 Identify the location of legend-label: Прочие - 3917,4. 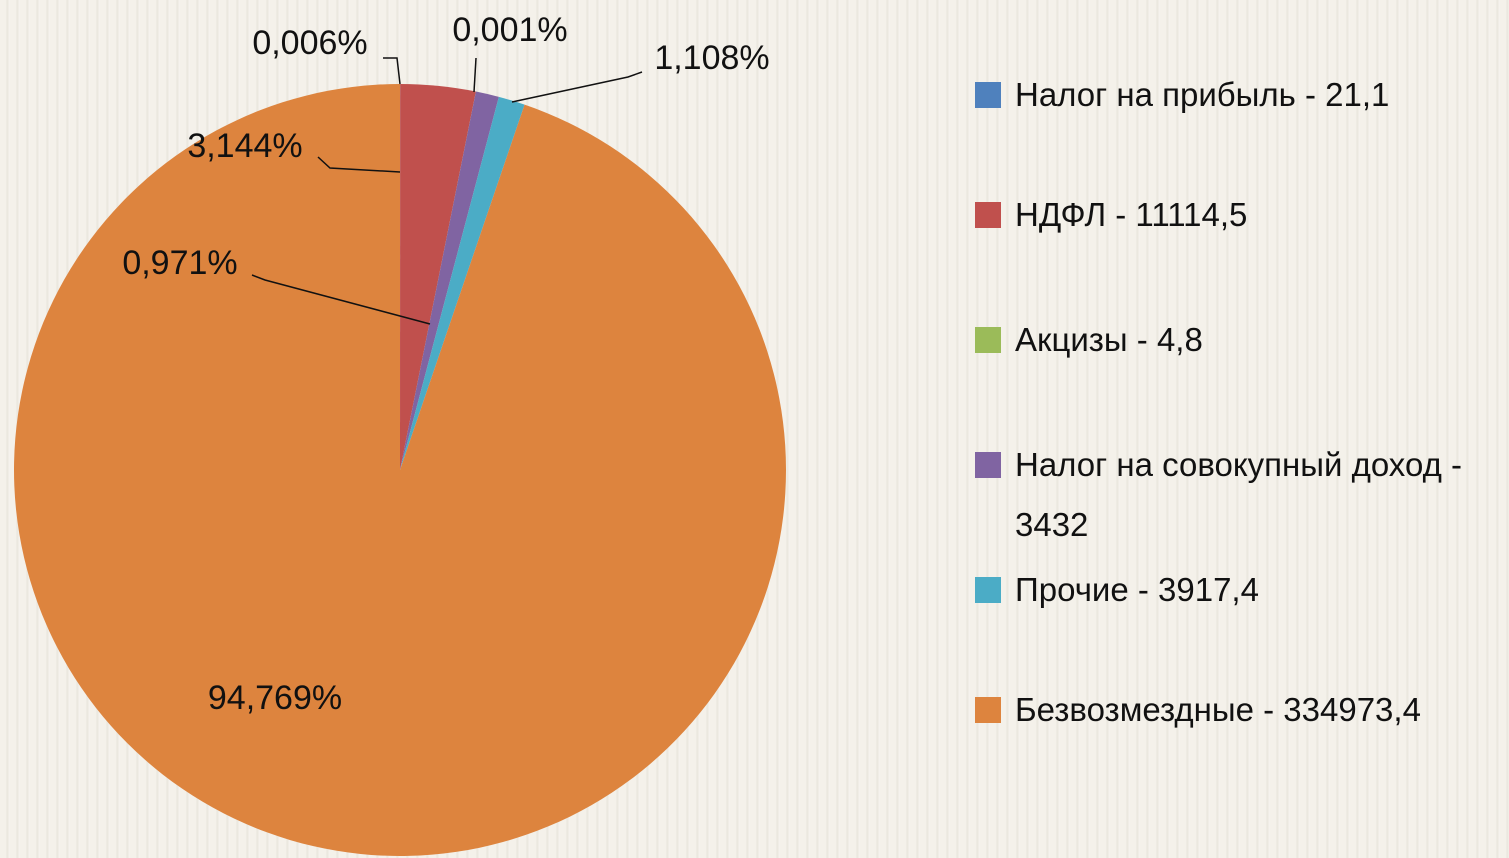
(1137, 589).